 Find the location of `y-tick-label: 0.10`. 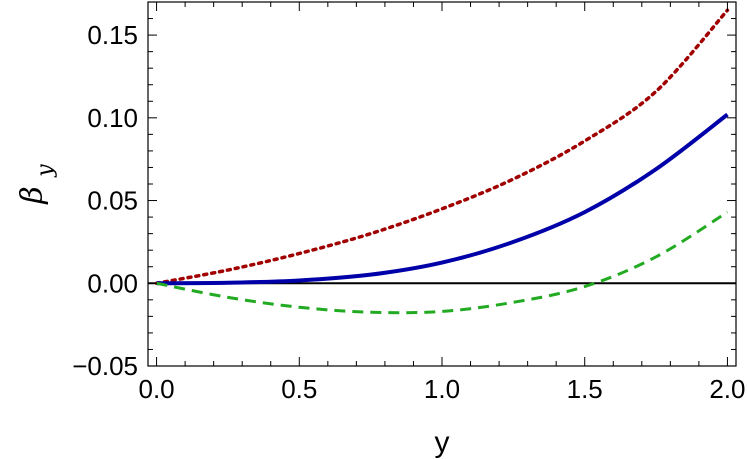

y-tick-label: 0.10 is located at coordinates (112, 118).